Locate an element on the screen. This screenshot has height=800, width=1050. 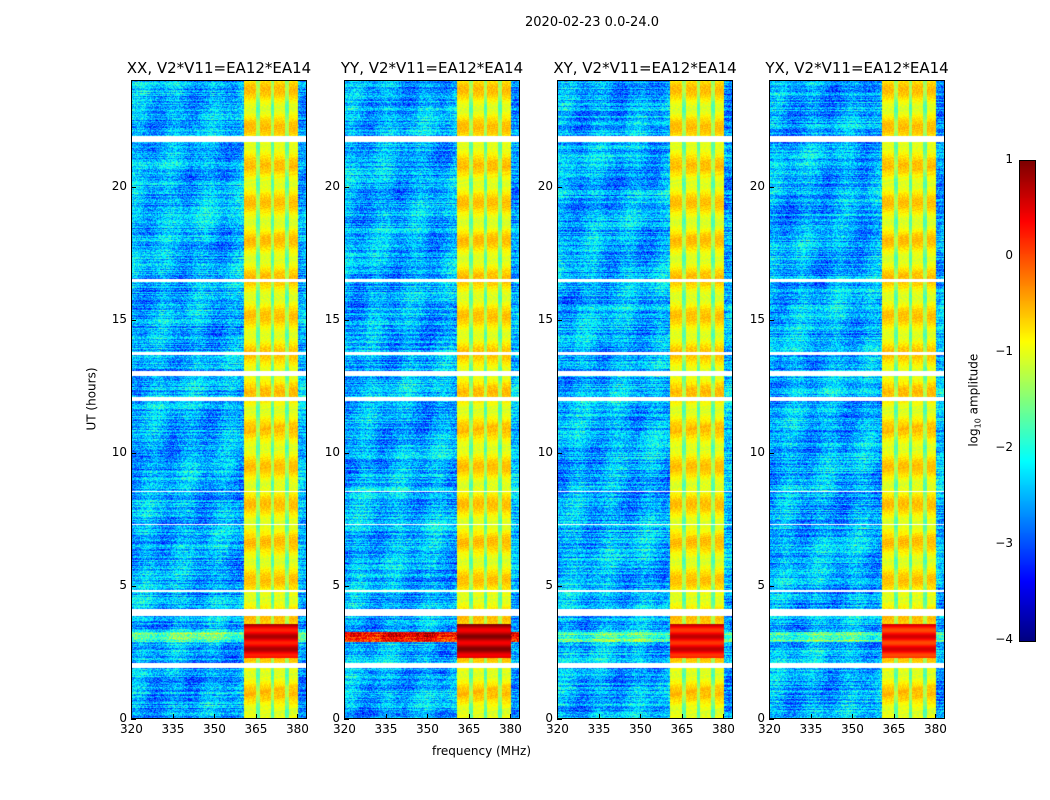
colorbar-label-sub: 10 is located at coordinates (978, 423).